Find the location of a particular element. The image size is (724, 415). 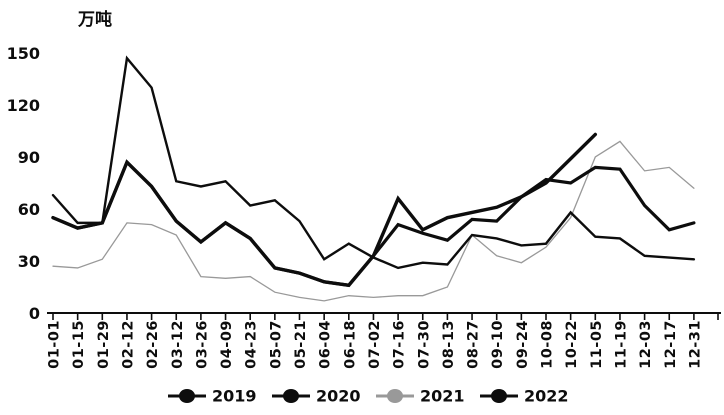

y-tick-label: 90 is located at coordinates (29, 157).